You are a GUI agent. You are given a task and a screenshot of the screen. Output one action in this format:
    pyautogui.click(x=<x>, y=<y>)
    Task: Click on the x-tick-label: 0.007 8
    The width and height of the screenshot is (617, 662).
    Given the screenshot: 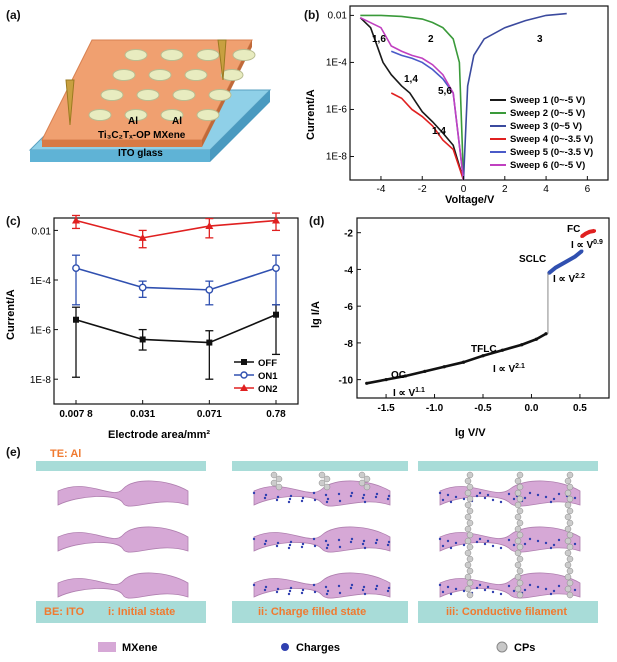 What is the action you would take?
    pyautogui.click(x=76, y=414)
    